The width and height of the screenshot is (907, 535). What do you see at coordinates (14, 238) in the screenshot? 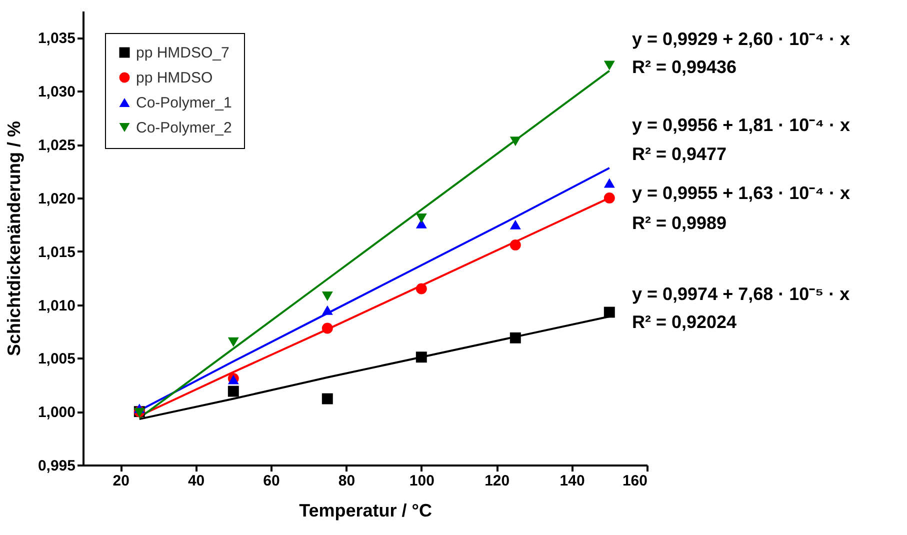
I see `y-axis-title: Schichtdickenänderung / %` at bounding box center [14, 238].